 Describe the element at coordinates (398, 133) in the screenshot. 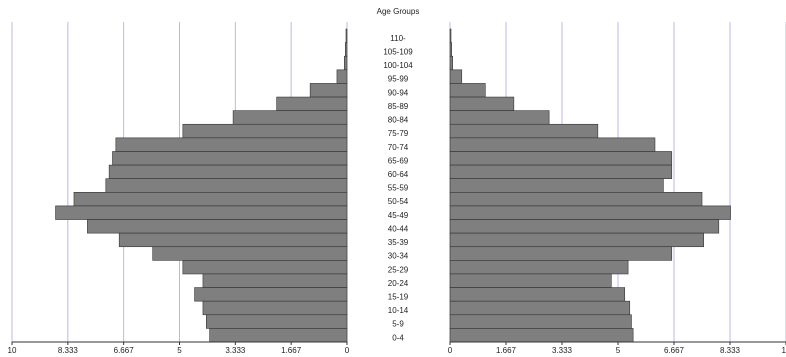

I see `category-label: 75-79` at that location.